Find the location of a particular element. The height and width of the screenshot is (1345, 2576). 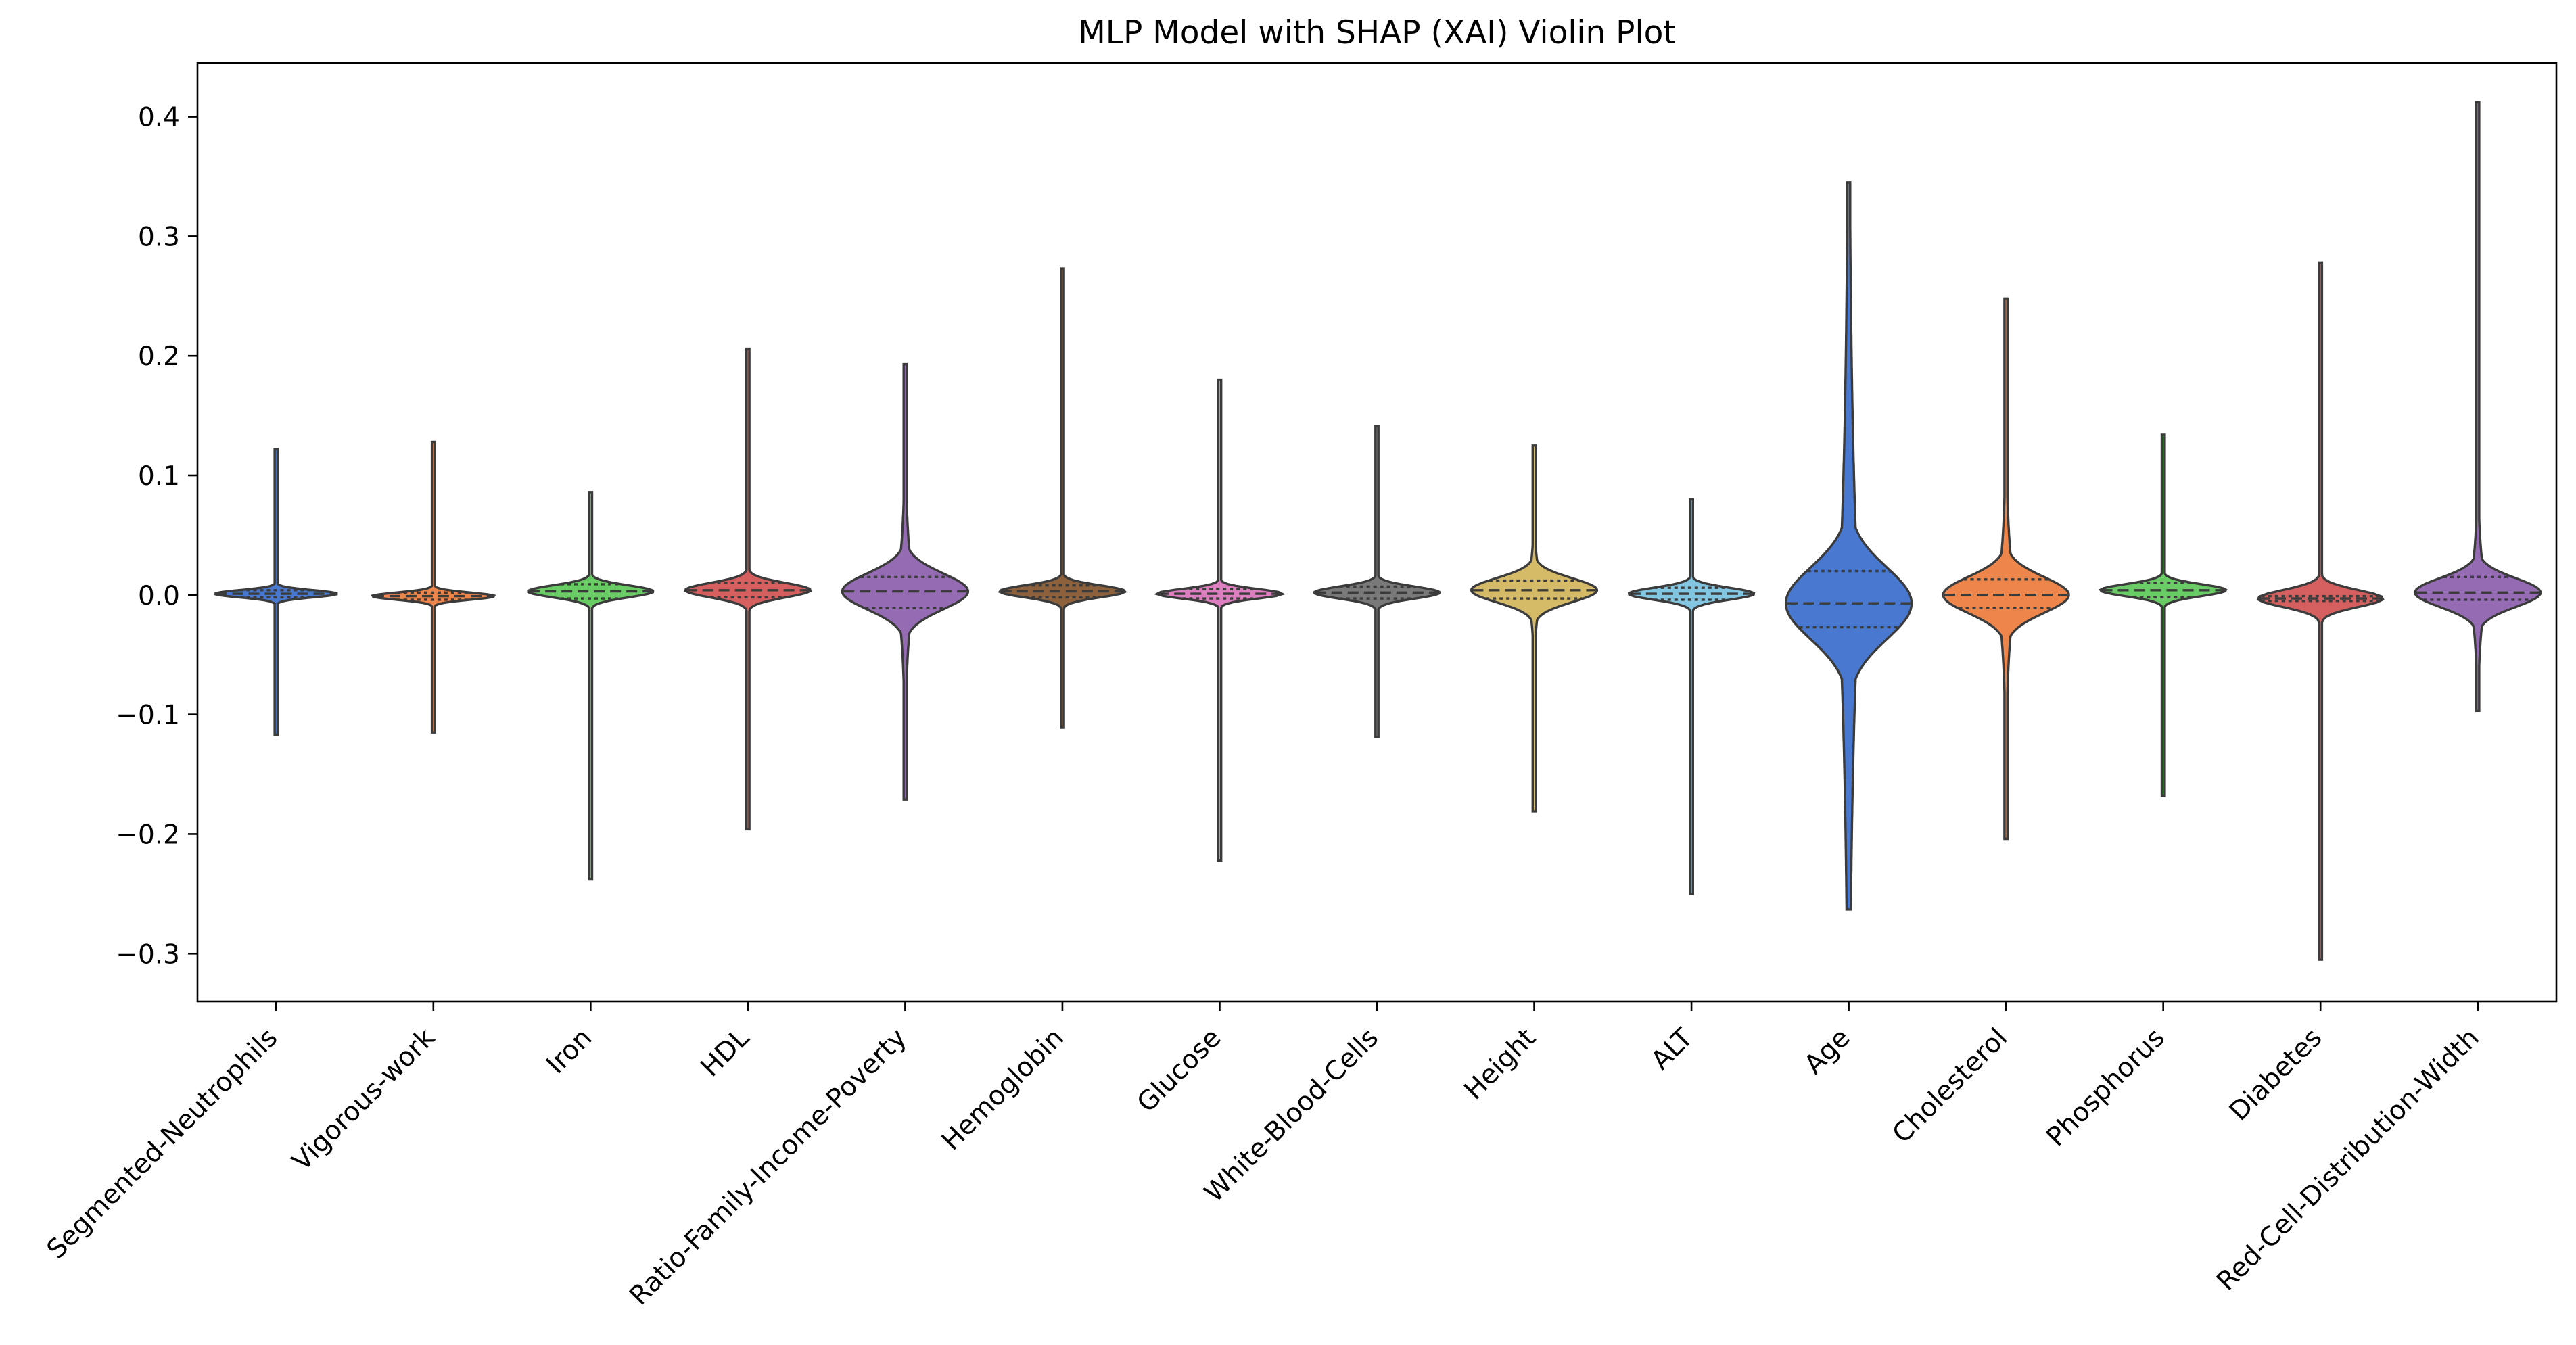

y-tick-label: 0.4 is located at coordinates (159, 118).